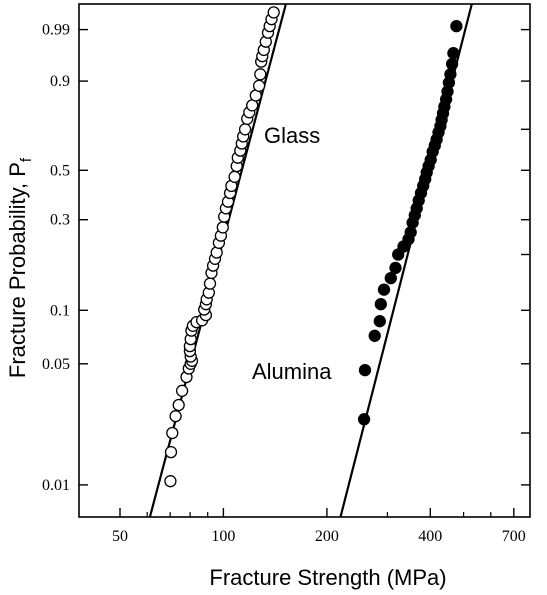 The height and width of the screenshot is (595, 547). I want to click on x-tick-label: 700, so click(514, 536).